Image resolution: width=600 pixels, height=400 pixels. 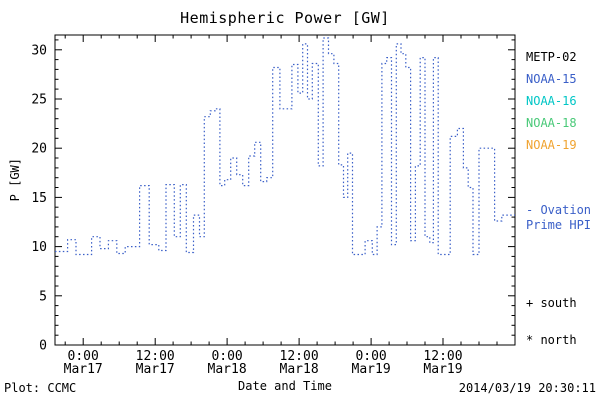 I want to click on y-tick-label: 0, so click(x=43, y=346).